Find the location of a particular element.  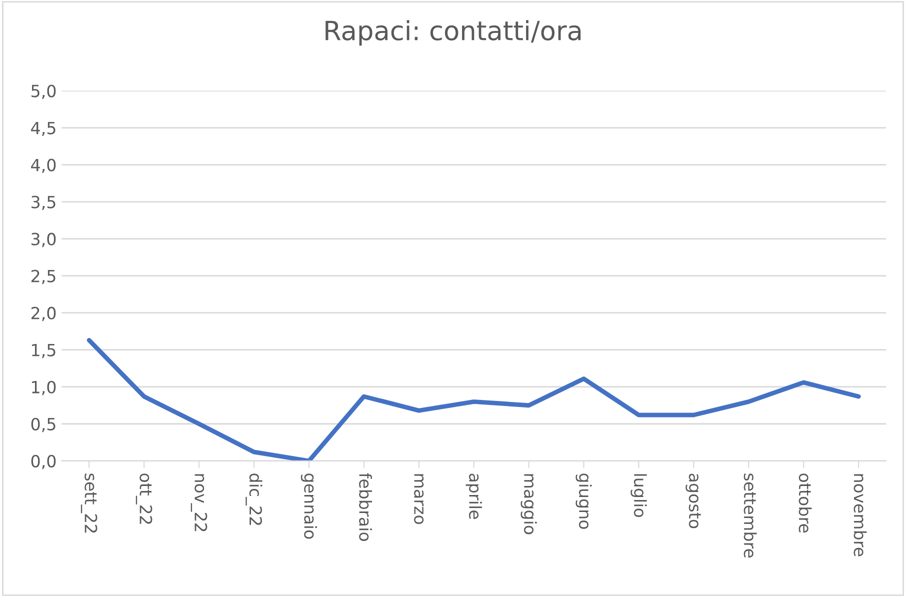

y-tick-label: 4,5 is located at coordinates (43, 129).